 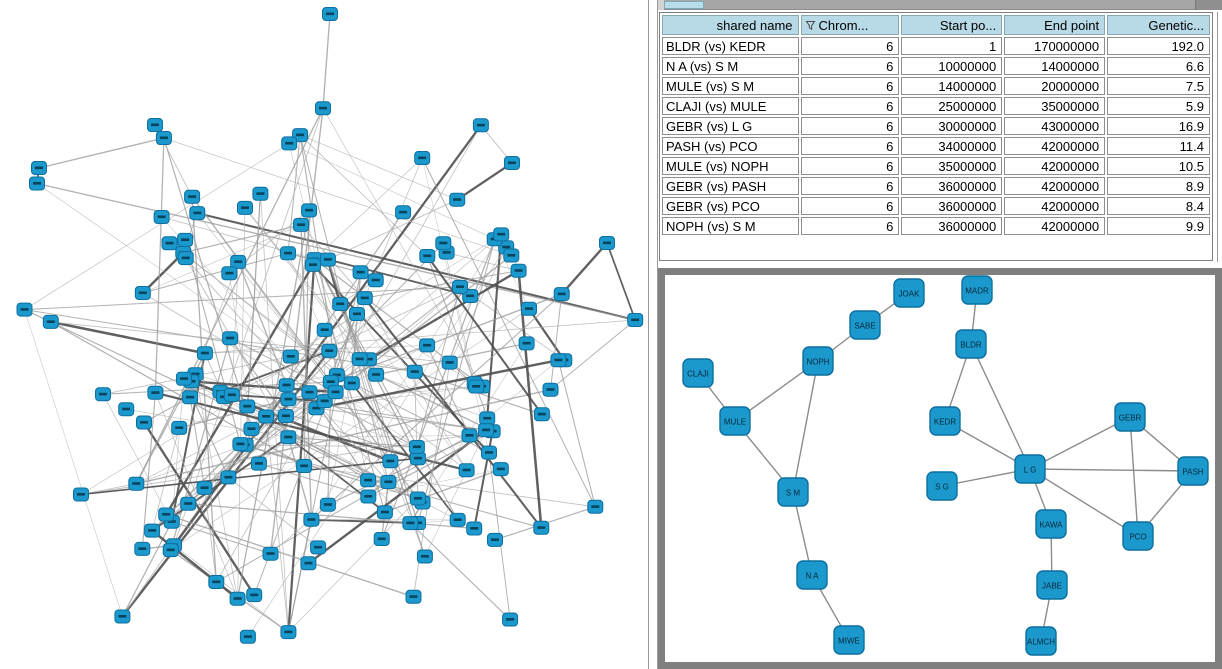 What do you see at coordinates (865, 325) in the screenshot?
I see `network-node: SABE` at bounding box center [865, 325].